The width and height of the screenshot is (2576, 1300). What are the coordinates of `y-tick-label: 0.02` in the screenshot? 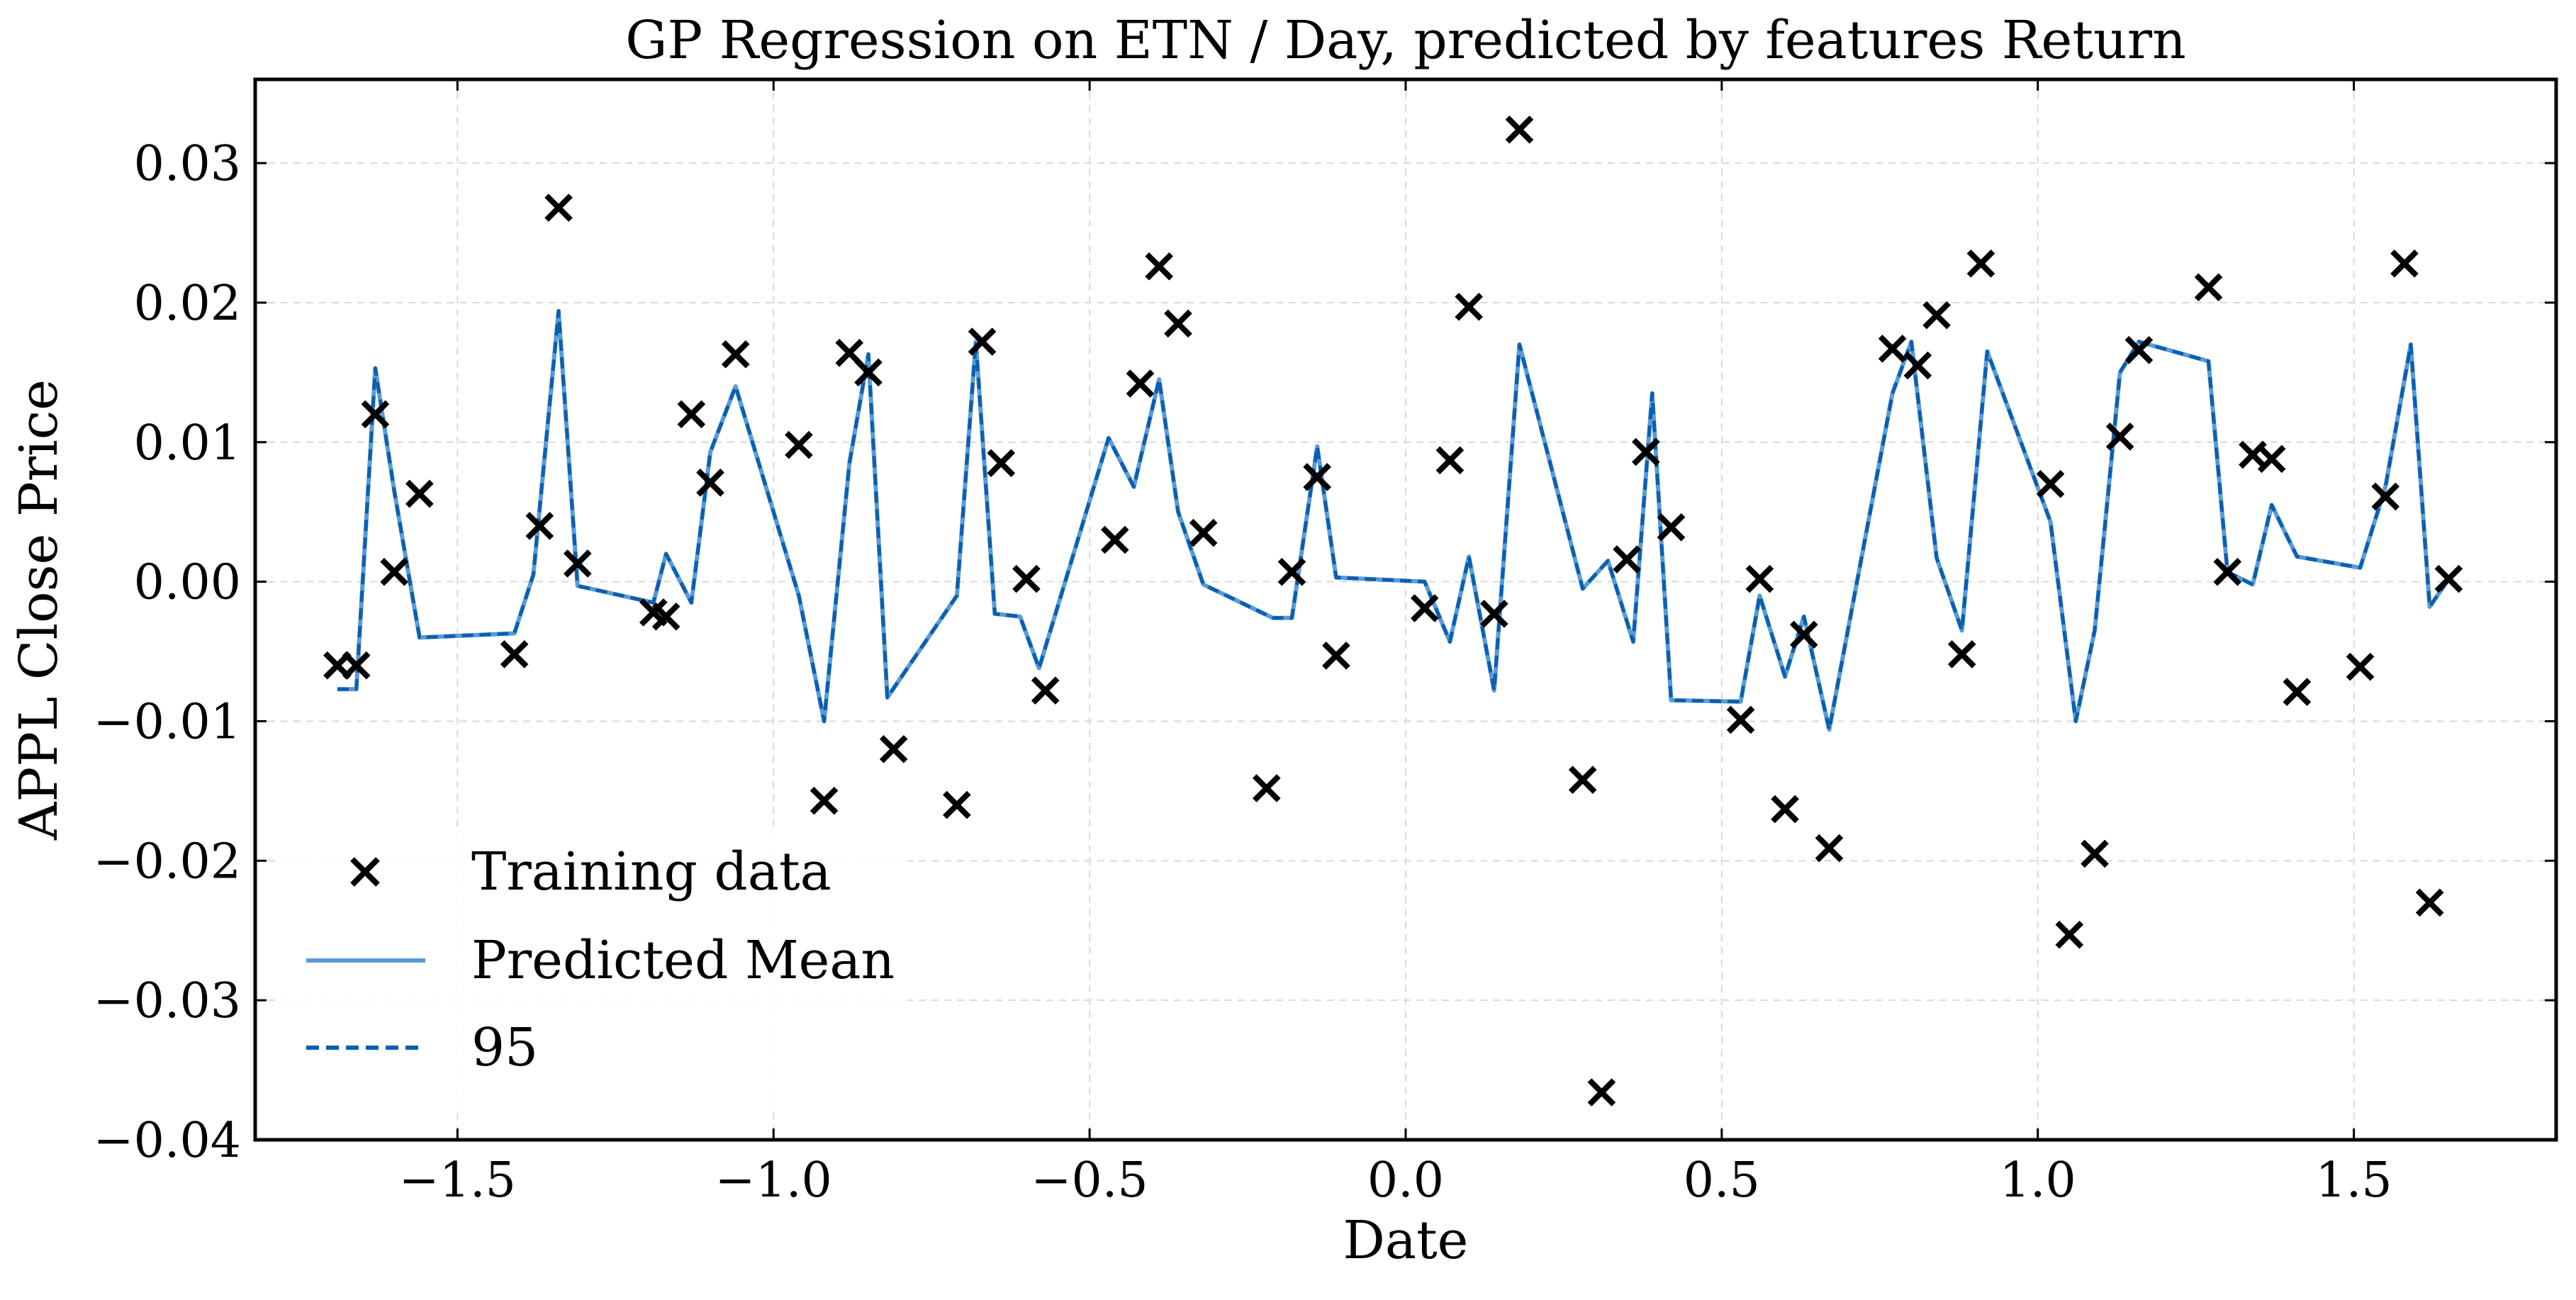 It's located at (188, 304).